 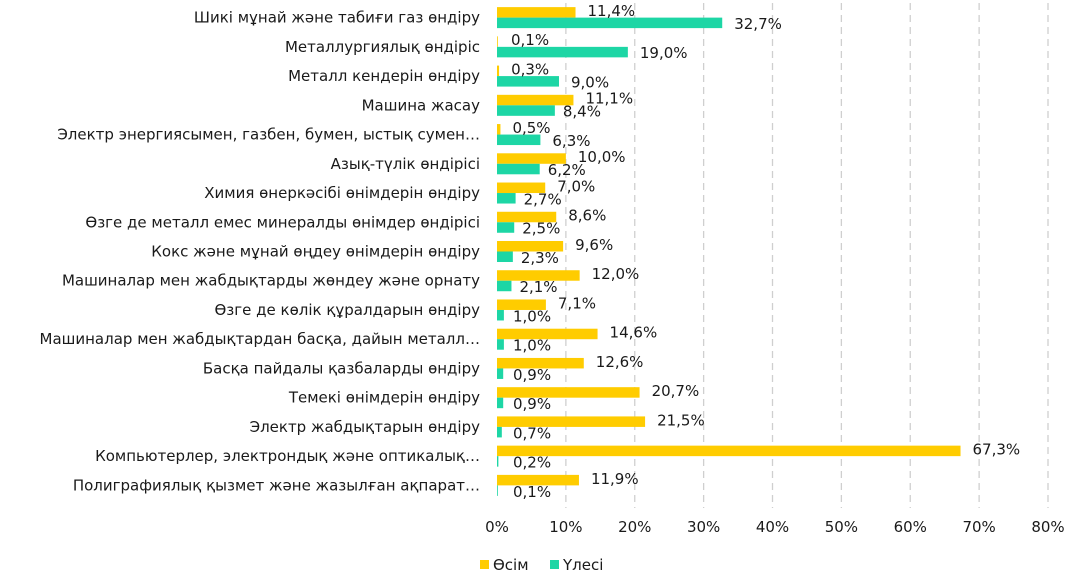 What do you see at coordinates (634, 527) in the screenshot?
I see `x-tick-label: 20%` at bounding box center [634, 527].